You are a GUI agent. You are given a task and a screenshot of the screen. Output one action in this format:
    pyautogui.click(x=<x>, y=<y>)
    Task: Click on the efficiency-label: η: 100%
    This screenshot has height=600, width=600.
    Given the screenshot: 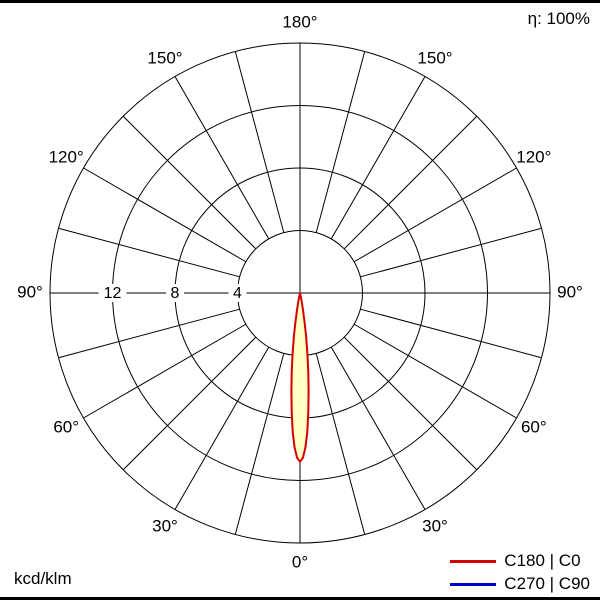 What is the action you would take?
    pyautogui.click(x=558, y=18)
    